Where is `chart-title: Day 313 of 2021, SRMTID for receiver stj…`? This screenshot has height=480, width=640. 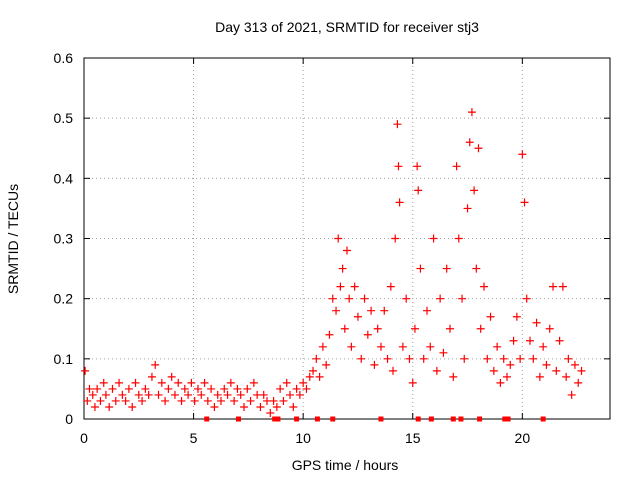
chart-title: Day 313 of 2021, SRMTID for receiver stj… is located at coordinates (347, 27).